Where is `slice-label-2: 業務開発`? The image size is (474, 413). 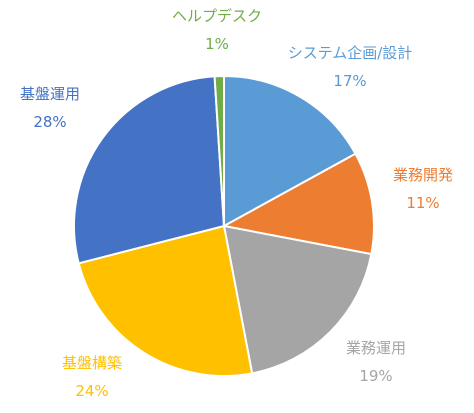 slice-label-2: 業務開発 is located at coordinates (423, 175).